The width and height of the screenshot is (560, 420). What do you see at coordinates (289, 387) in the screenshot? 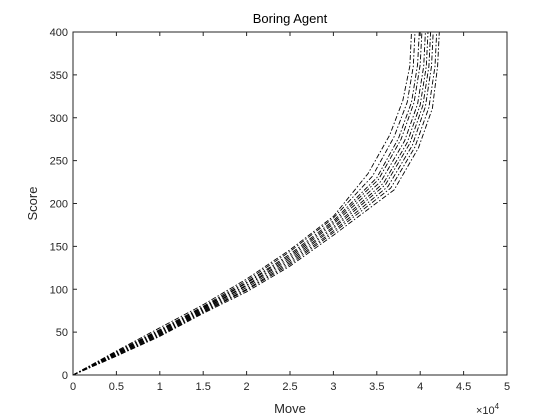
I see `x-tick-label: 2.5` at bounding box center [289, 387].